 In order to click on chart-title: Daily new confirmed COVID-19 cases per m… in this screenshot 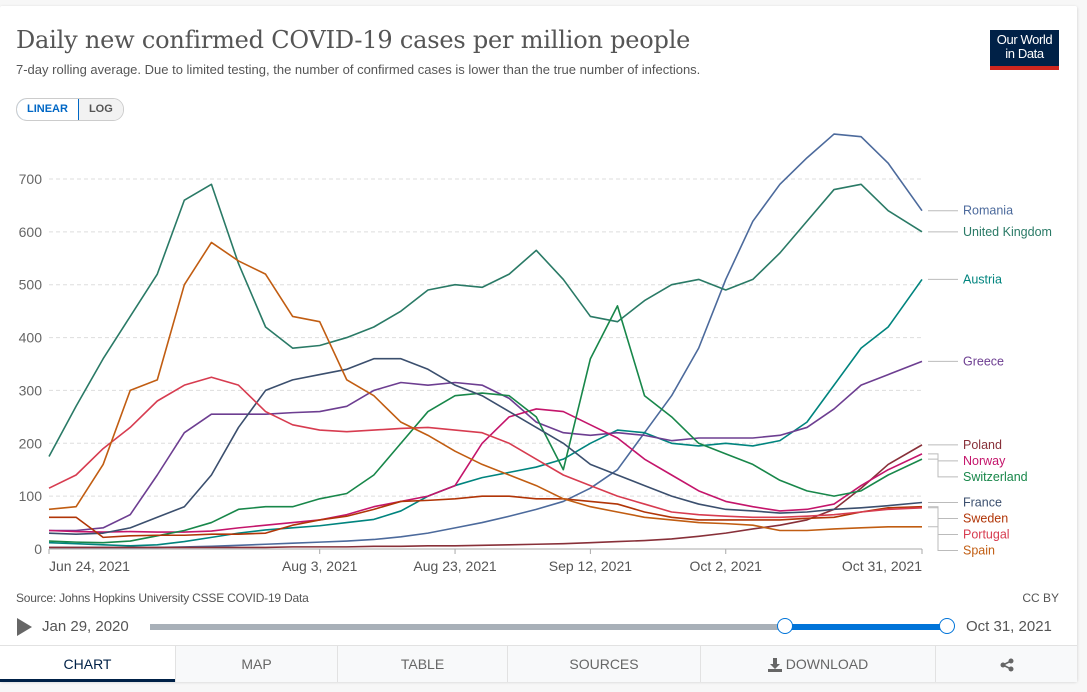, I will do `click(353, 40)`.